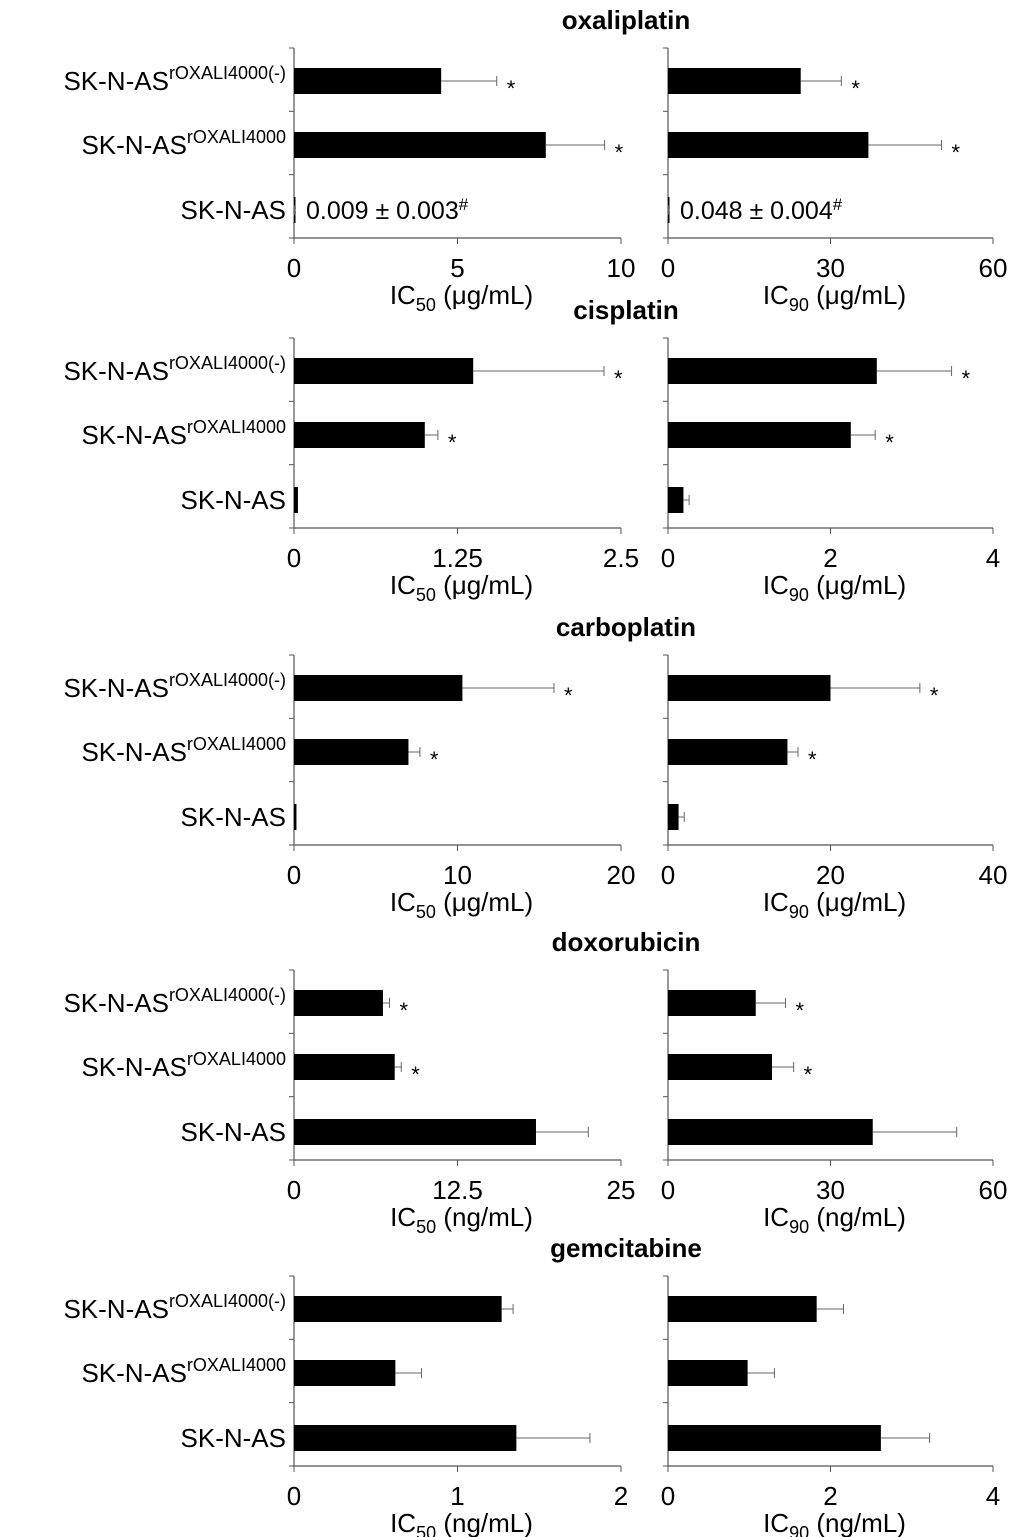  What do you see at coordinates (830, 268) in the screenshot?
I see `x-tick-label: 30` at bounding box center [830, 268].